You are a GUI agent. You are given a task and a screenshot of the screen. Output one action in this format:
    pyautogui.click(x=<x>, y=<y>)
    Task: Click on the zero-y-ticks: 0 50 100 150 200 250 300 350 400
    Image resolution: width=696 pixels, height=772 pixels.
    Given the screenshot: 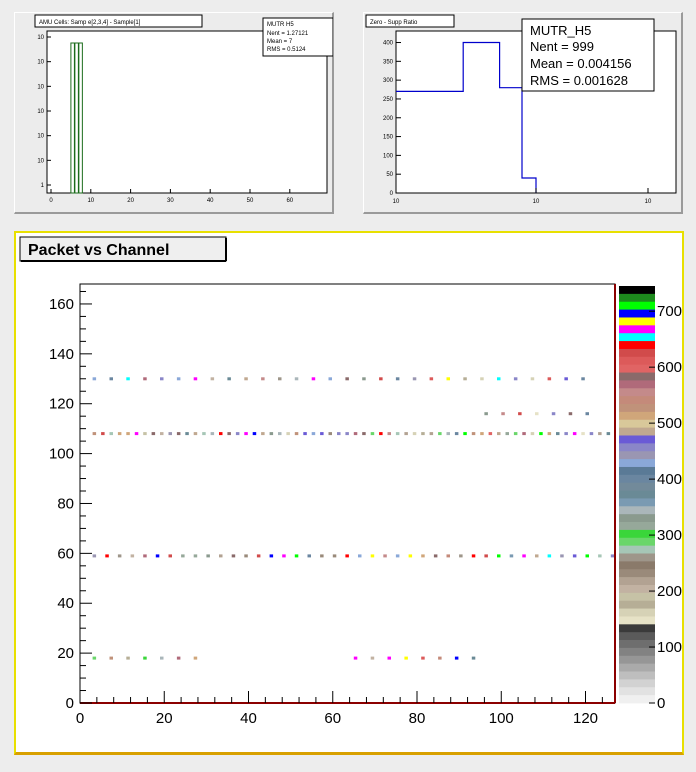 What is the action you would take?
    pyautogui.click(x=392, y=119)
    